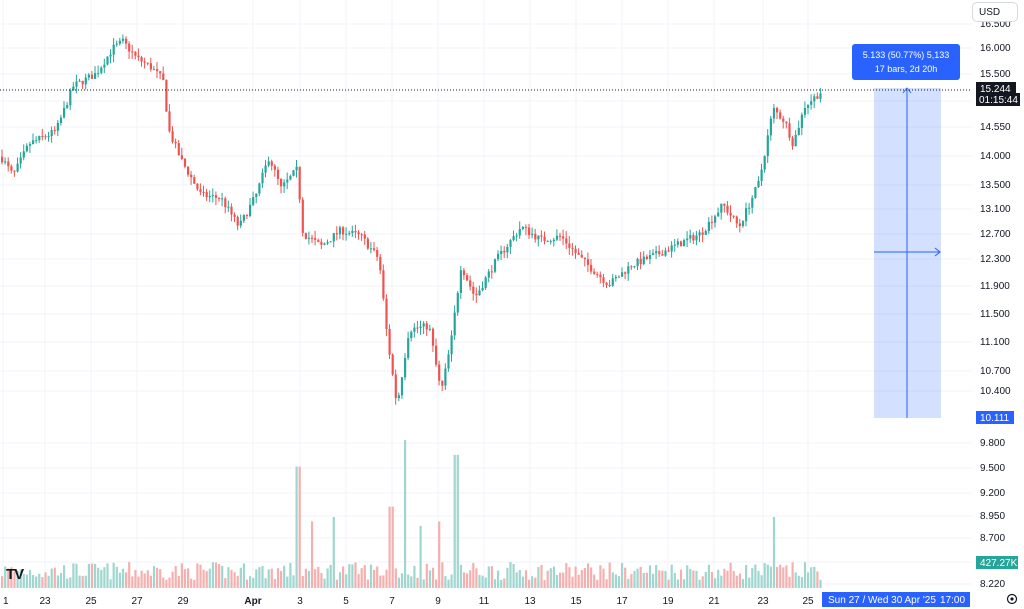  What do you see at coordinates (995, 371) in the screenshot?
I see `price-tick-label: 10.700` at bounding box center [995, 371].